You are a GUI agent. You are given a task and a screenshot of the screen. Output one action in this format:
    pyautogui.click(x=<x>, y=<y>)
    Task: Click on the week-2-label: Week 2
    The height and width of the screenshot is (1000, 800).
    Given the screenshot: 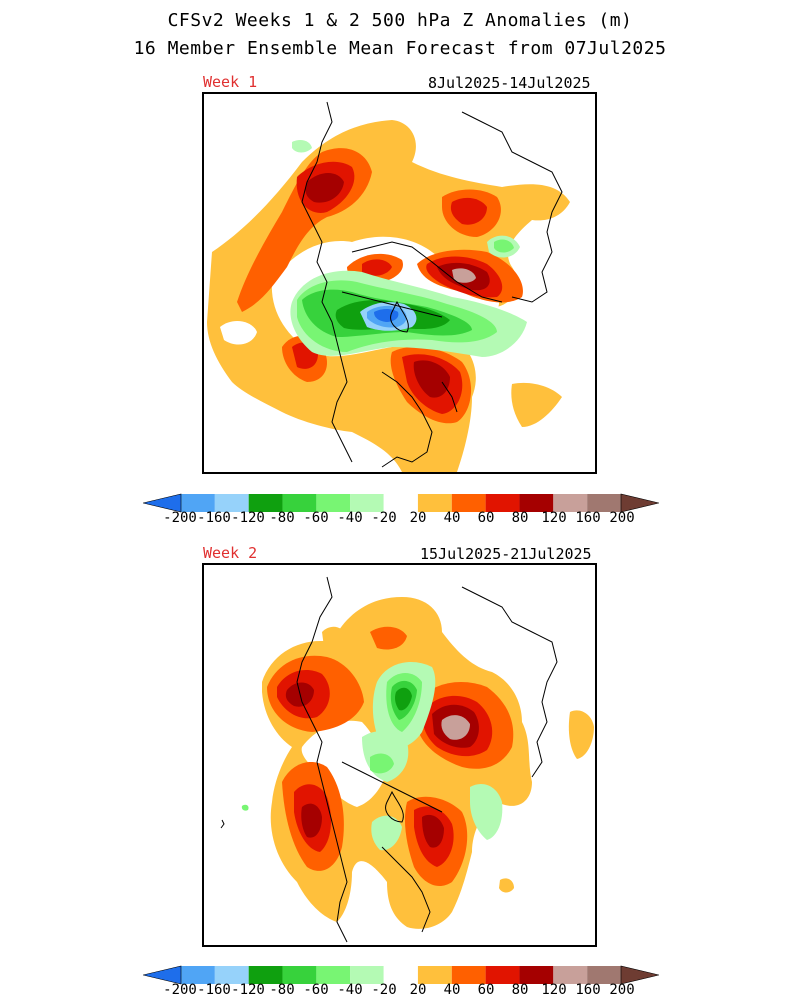 What is the action you would take?
    pyautogui.click(x=230, y=553)
    